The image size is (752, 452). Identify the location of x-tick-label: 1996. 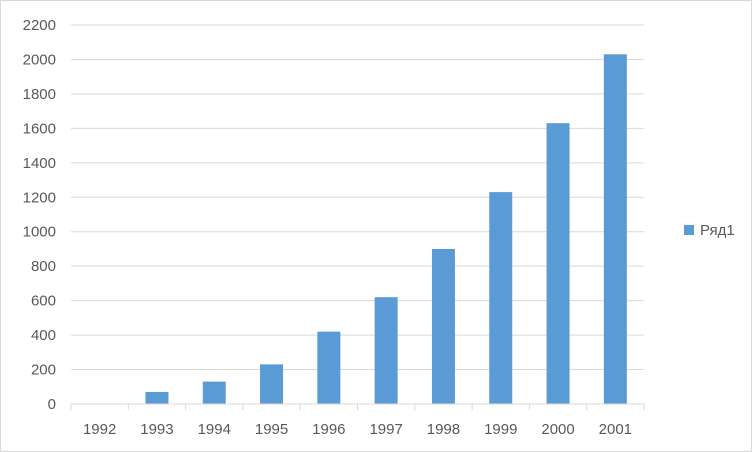
(328, 429).